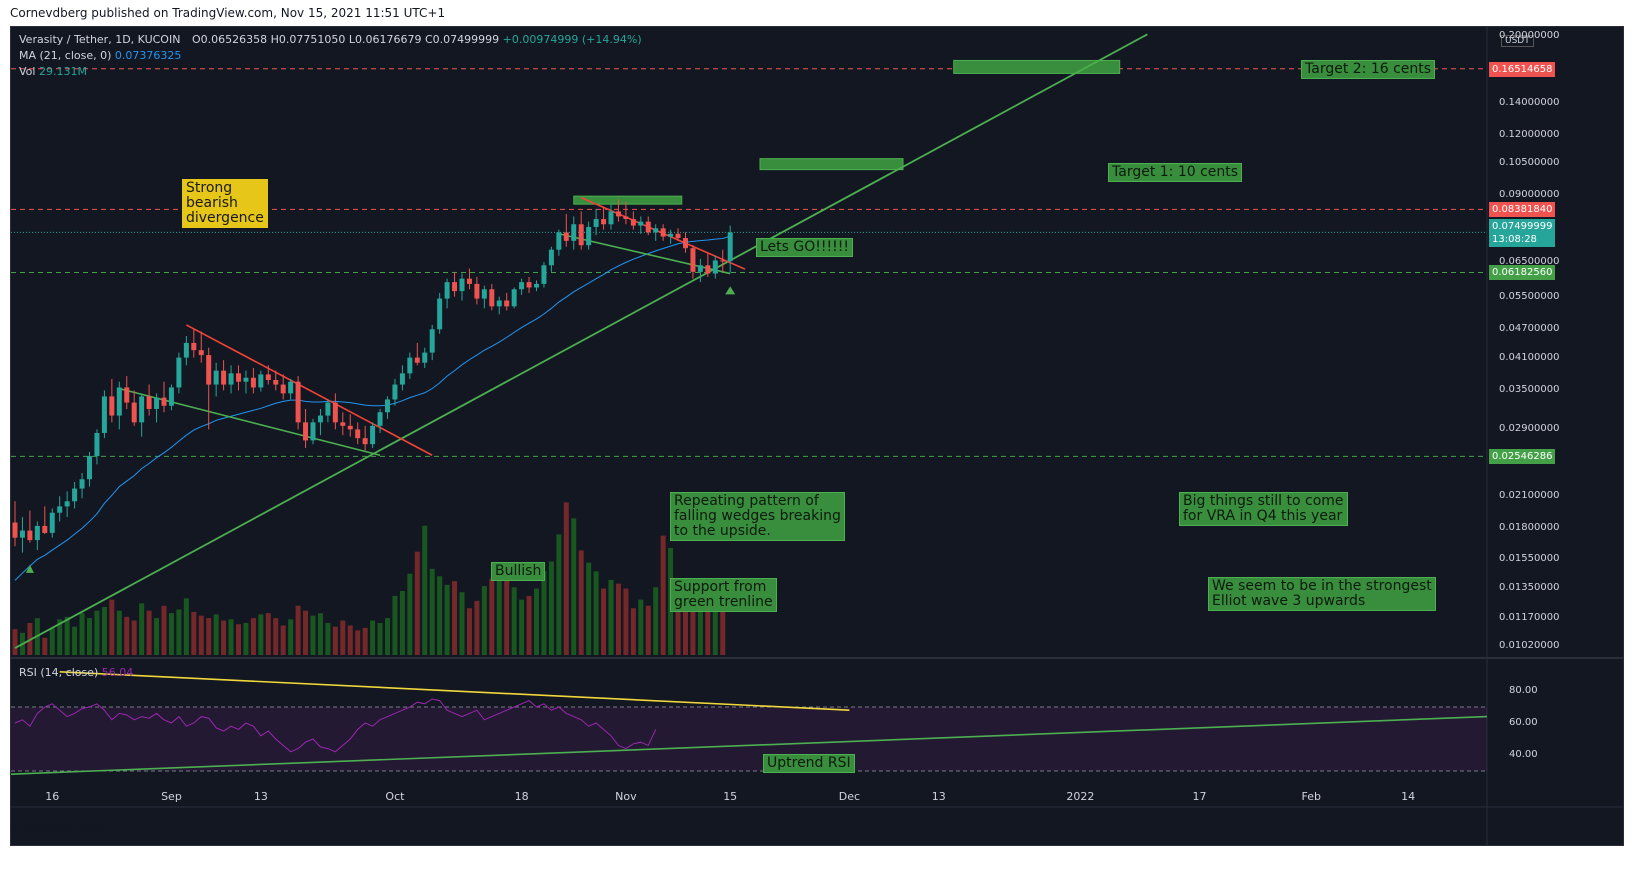 This screenshot has width=1633, height=878. What do you see at coordinates (65, 55) in the screenshot?
I see `ma-label: MA (21, close, 0)` at bounding box center [65, 55].